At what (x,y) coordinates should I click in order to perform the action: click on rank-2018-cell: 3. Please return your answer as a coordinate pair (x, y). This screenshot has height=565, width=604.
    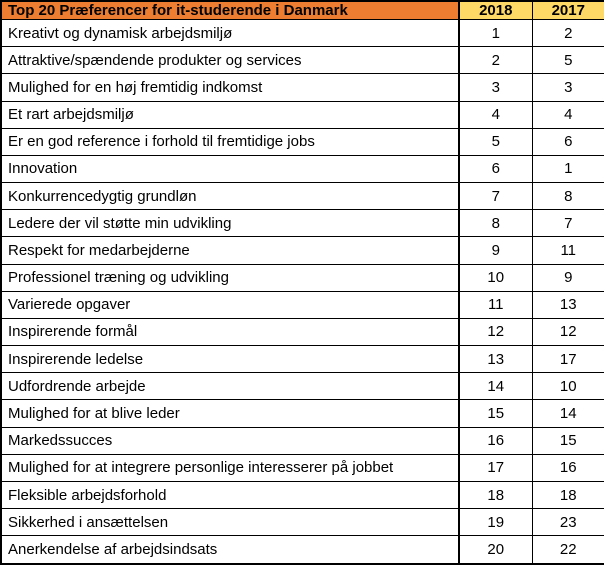
    Looking at the image, I should click on (495, 87).